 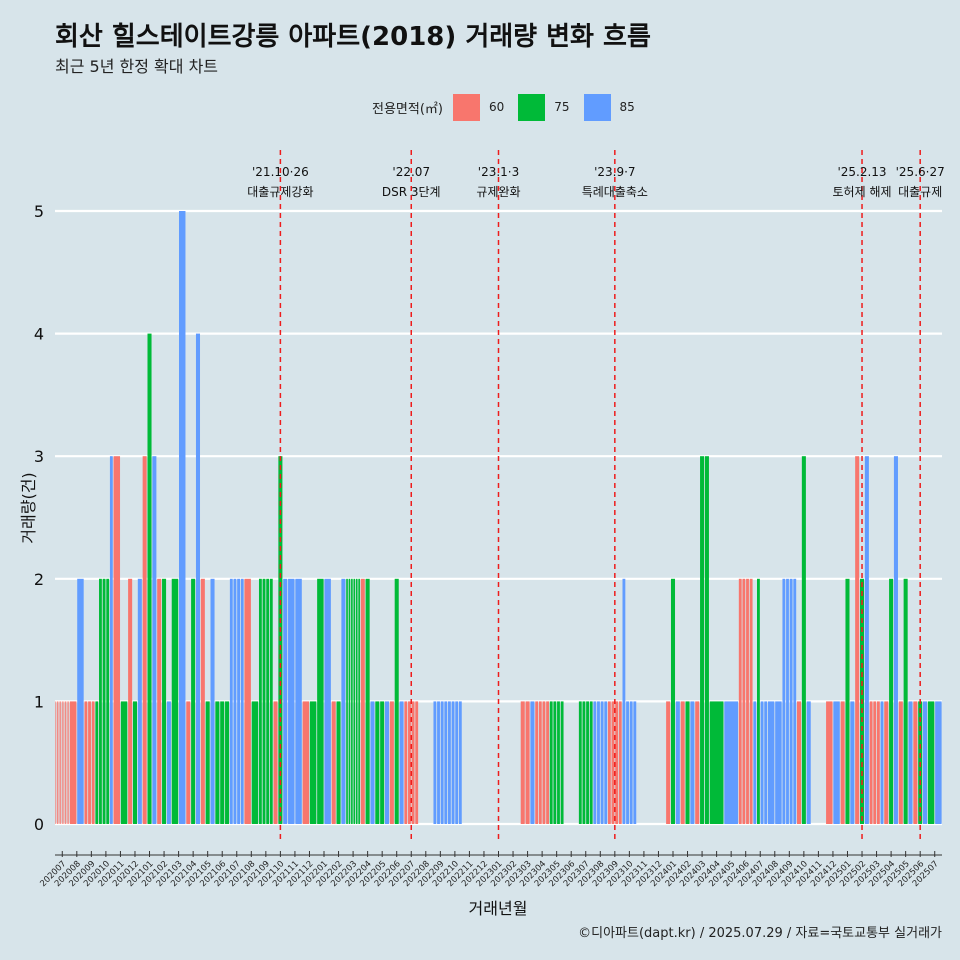 I want to click on legend: 전용면적(㎡) 60 75 85, so click(x=510, y=107).